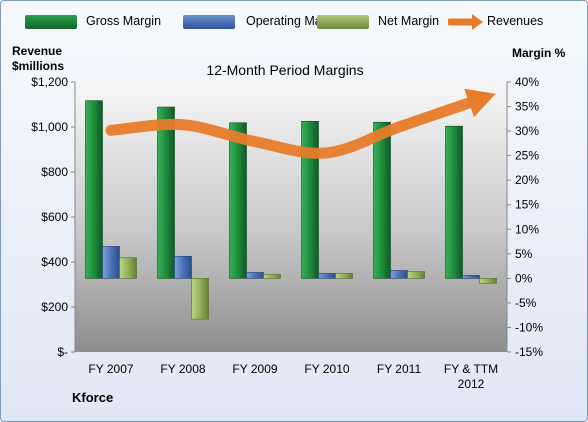  I want to click on y-right-tick-2: -5%, so click(526, 303).